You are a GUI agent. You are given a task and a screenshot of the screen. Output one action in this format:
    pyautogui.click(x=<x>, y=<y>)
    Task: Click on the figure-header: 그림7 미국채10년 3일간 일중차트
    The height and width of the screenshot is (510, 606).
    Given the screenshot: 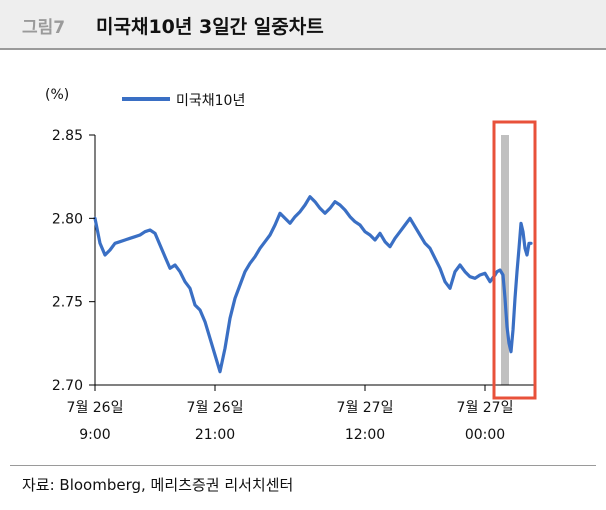 What is the action you would take?
    pyautogui.click(x=303, y=25)
    